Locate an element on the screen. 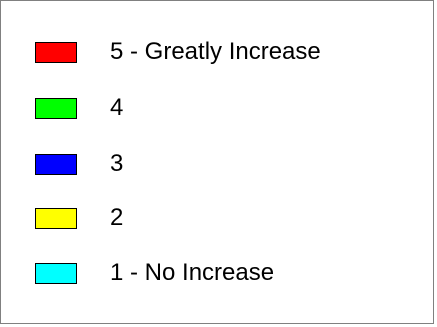  legend-entry: 2 is located at coordinates (79, 218).